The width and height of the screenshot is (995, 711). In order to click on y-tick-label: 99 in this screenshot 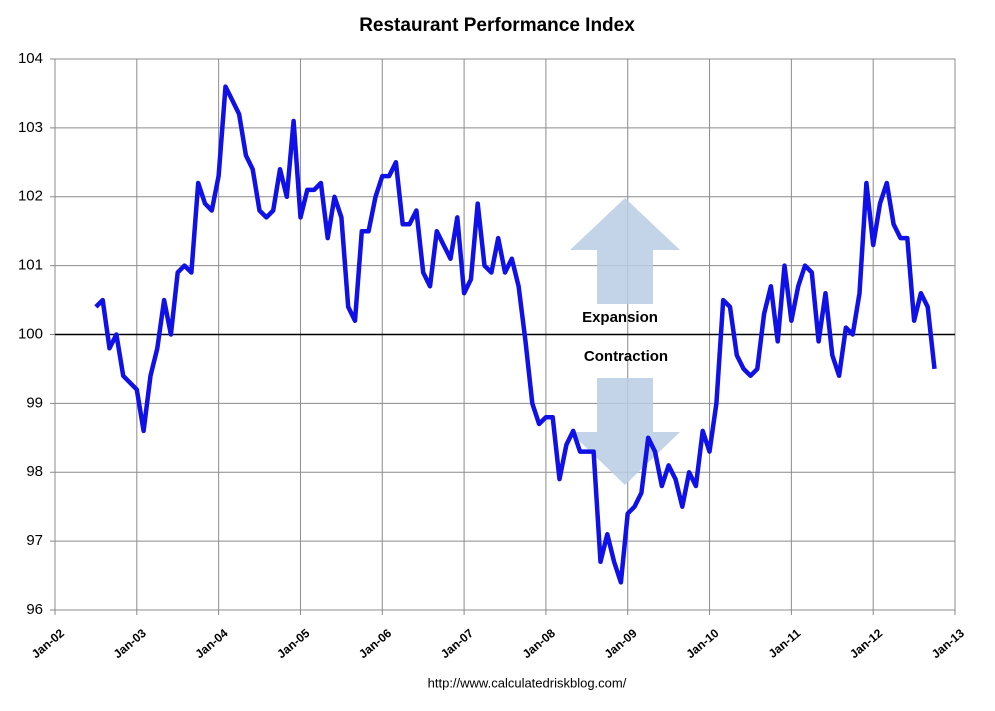, I will do `click(34, 402)`.